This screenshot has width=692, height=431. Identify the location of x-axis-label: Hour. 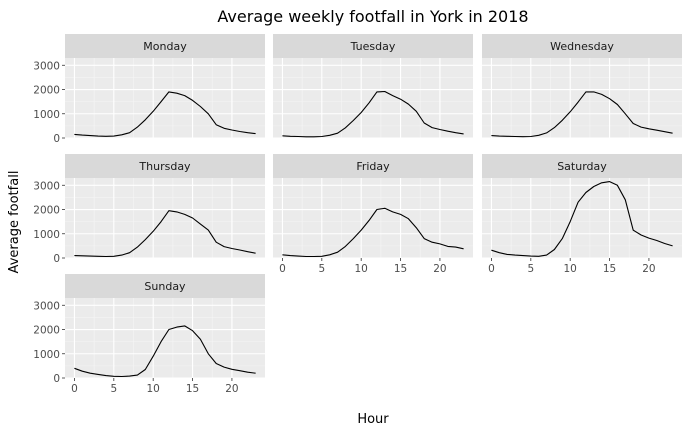
(373, 419).